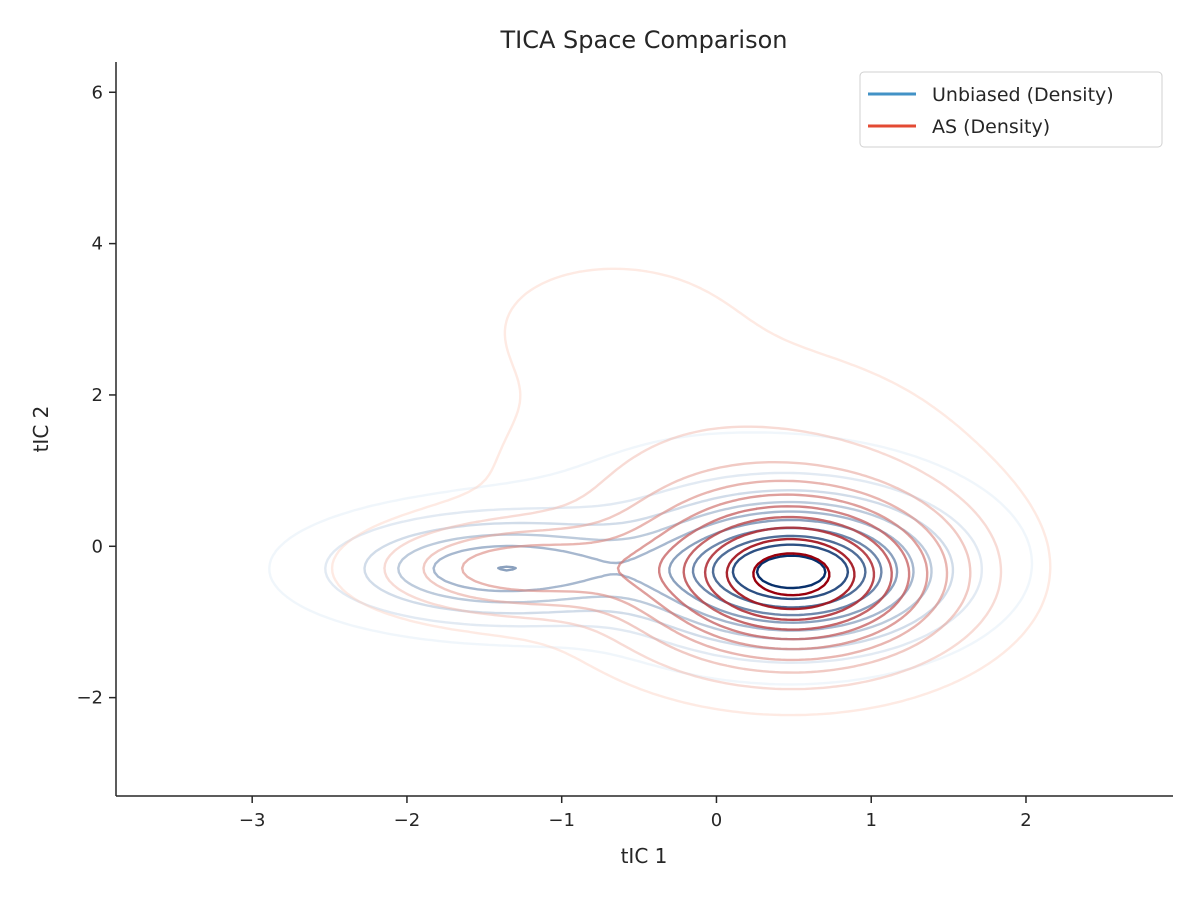 Image resolution: width=1200 pixels, height=901 pixels. I want to click on x-tick-label: 2, so click(1025, 820).